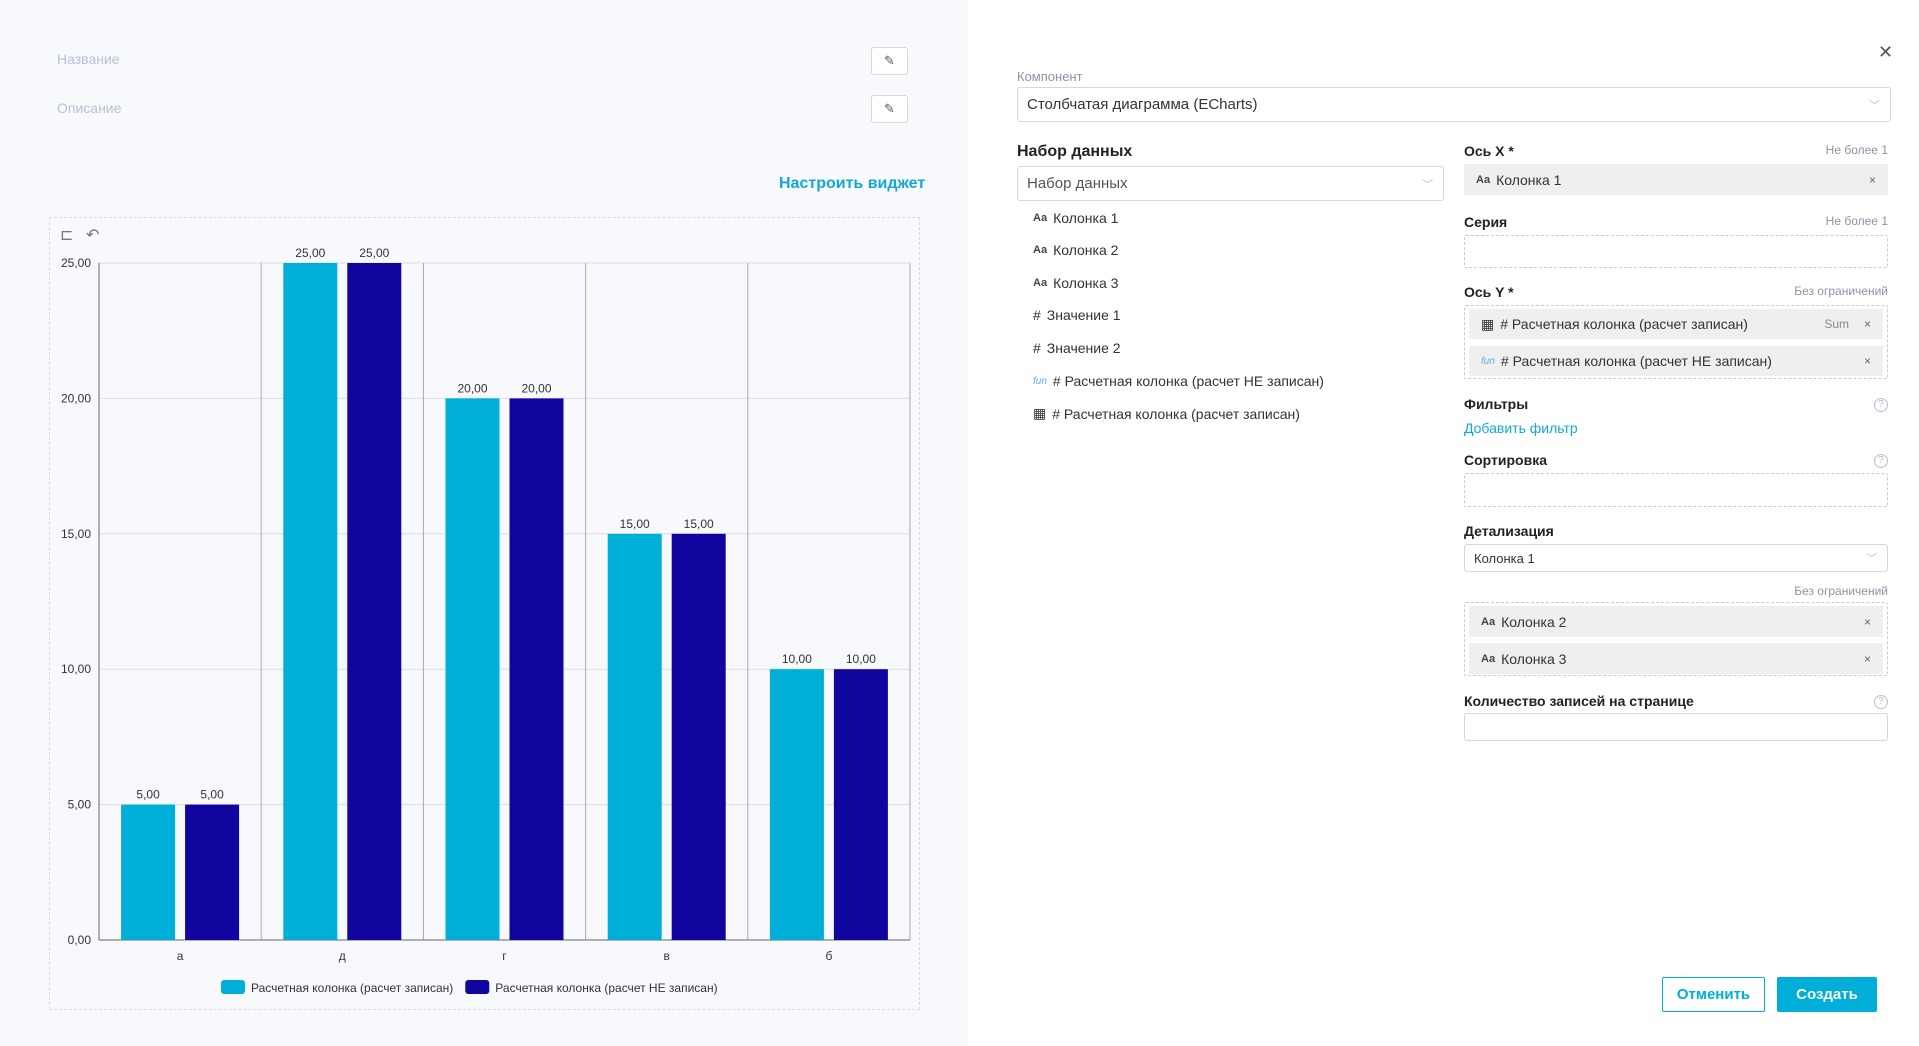 This screenshot has width=1919, height=1046. I want to click on field-label: # Расчетная колонка (расчет НЕ записан), so click(1188, 381).